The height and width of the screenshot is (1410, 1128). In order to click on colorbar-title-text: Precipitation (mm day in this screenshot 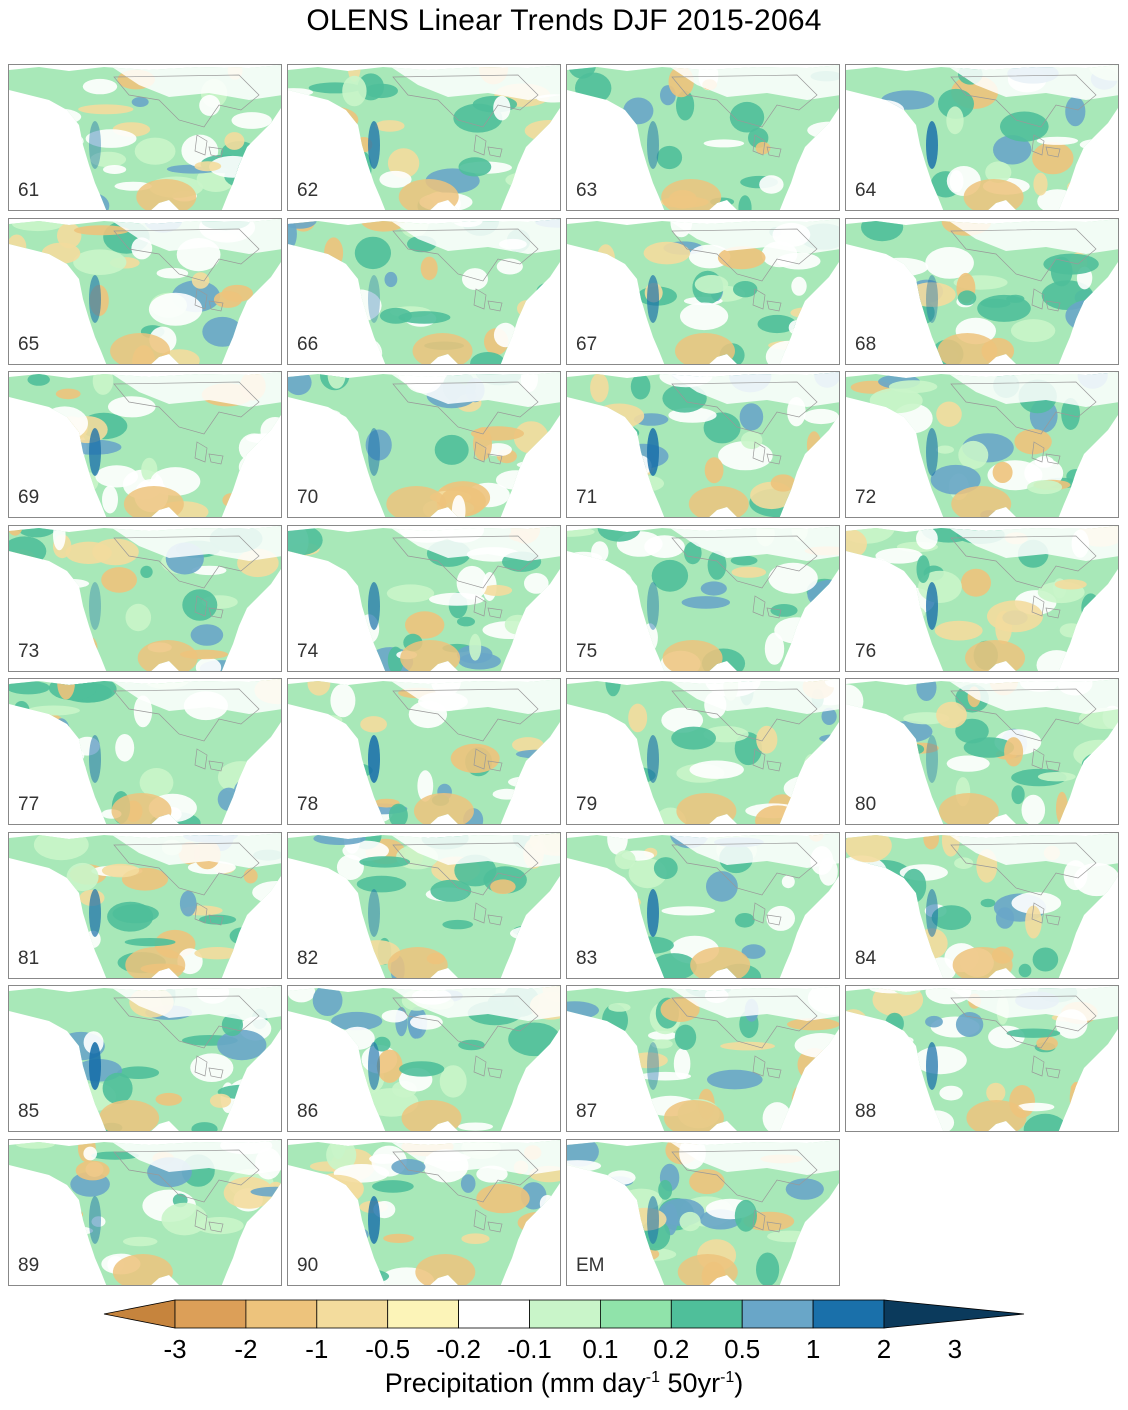, I will do `click(515, 1383)`.